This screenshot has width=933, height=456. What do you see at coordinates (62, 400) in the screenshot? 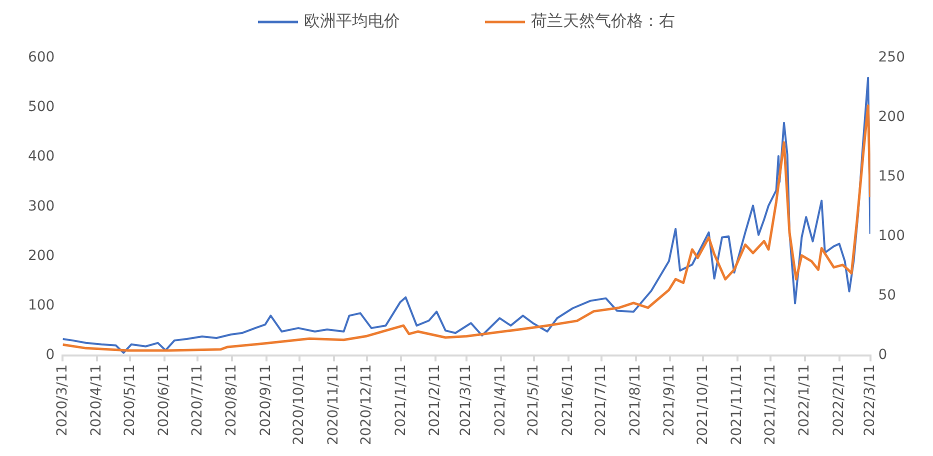
I see `x-tick-label: 2020/3/11` at bounding box center [62, 400].